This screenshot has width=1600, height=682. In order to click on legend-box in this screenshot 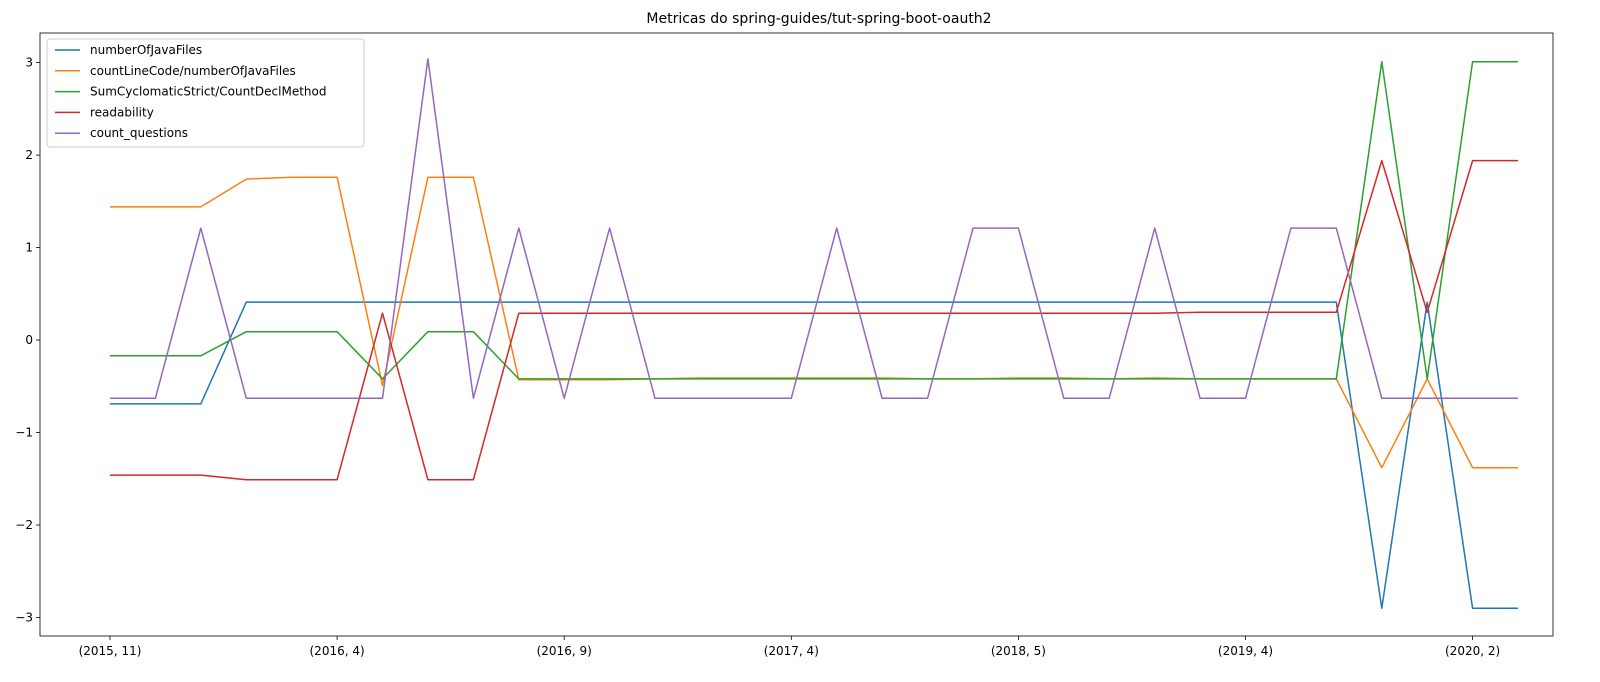, I will do `click(205, 93)`.